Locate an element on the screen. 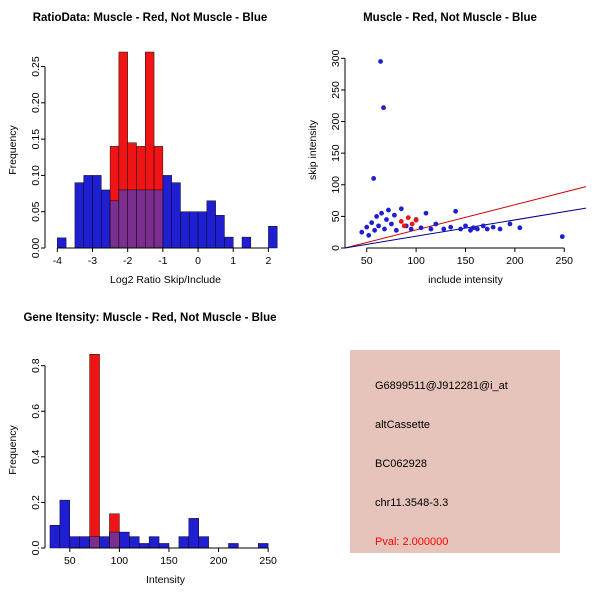 This screenshot has width=600, height=600. y-tick-label: 0.00 is located at coordinates (36, 248).